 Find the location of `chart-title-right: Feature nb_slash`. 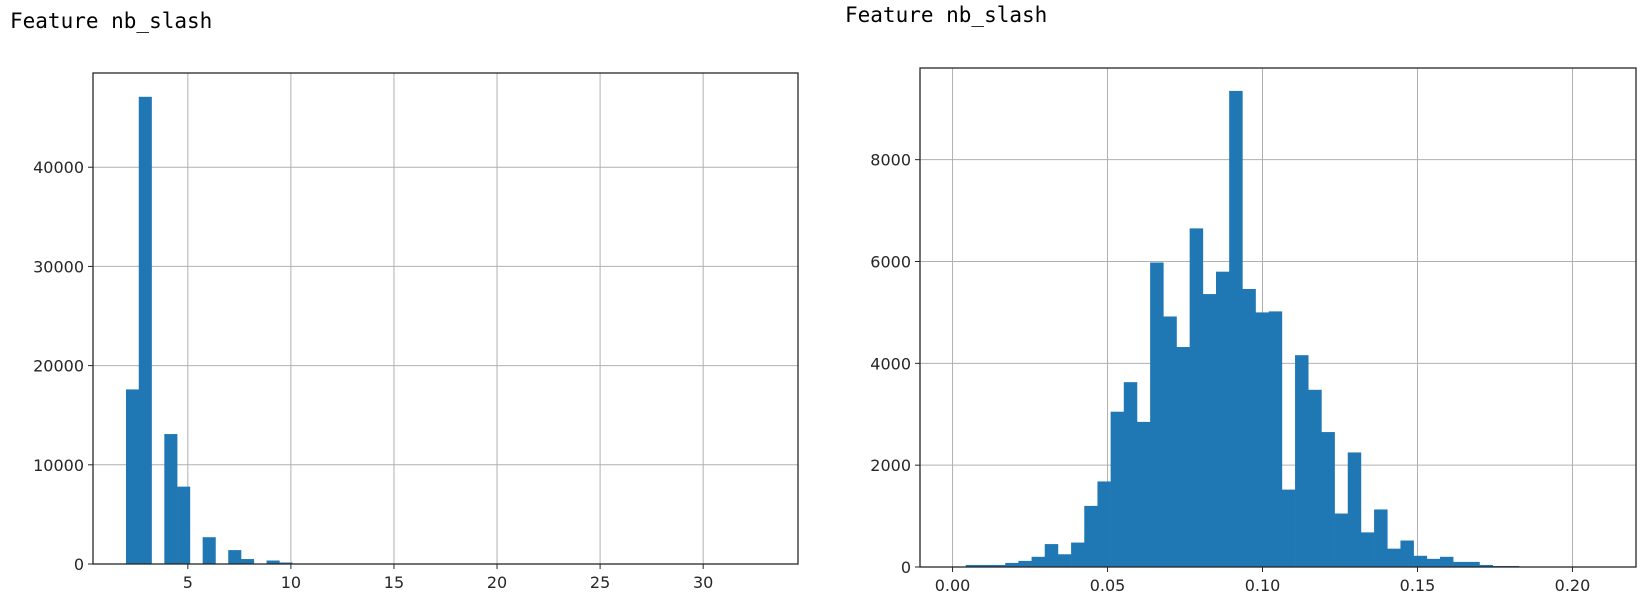

chart-title-right: Feature nb_slash is located at coordinates (946, 15).